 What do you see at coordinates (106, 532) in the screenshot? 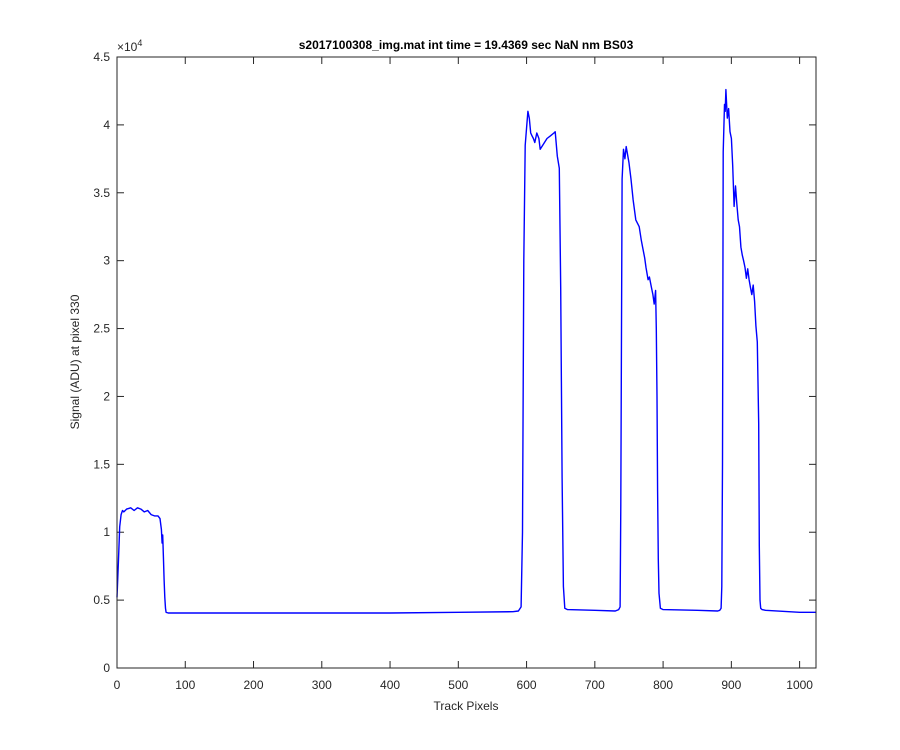
I see `y-tick-label: 1` at bounding box center [106, 532].